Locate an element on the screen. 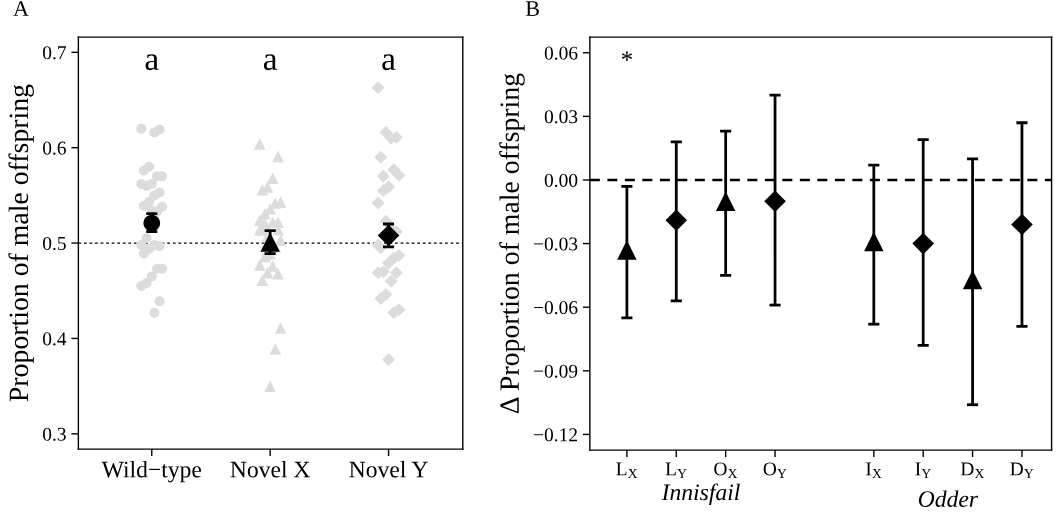 The image size is (1059, 515). y-axis-title: Δ Proportion of male offspring is located at coordinates (512, 243).